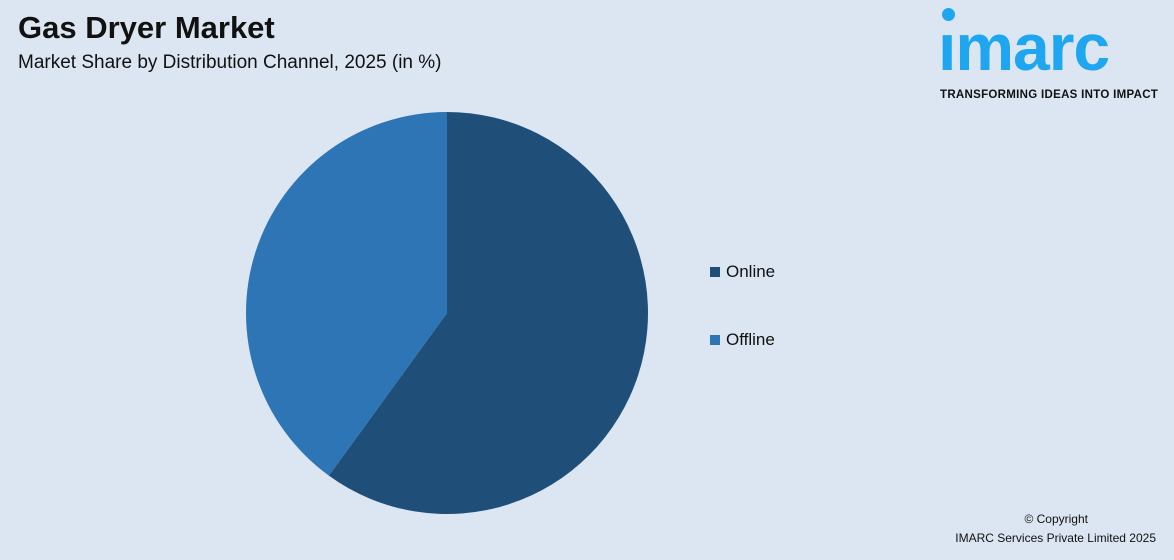 The height and width of the screenshot is (560, 1174). What do you see at coordinates (346, 294) in the screenshot?
I see `pie-slice-offline` at bounding box center [346, 294].